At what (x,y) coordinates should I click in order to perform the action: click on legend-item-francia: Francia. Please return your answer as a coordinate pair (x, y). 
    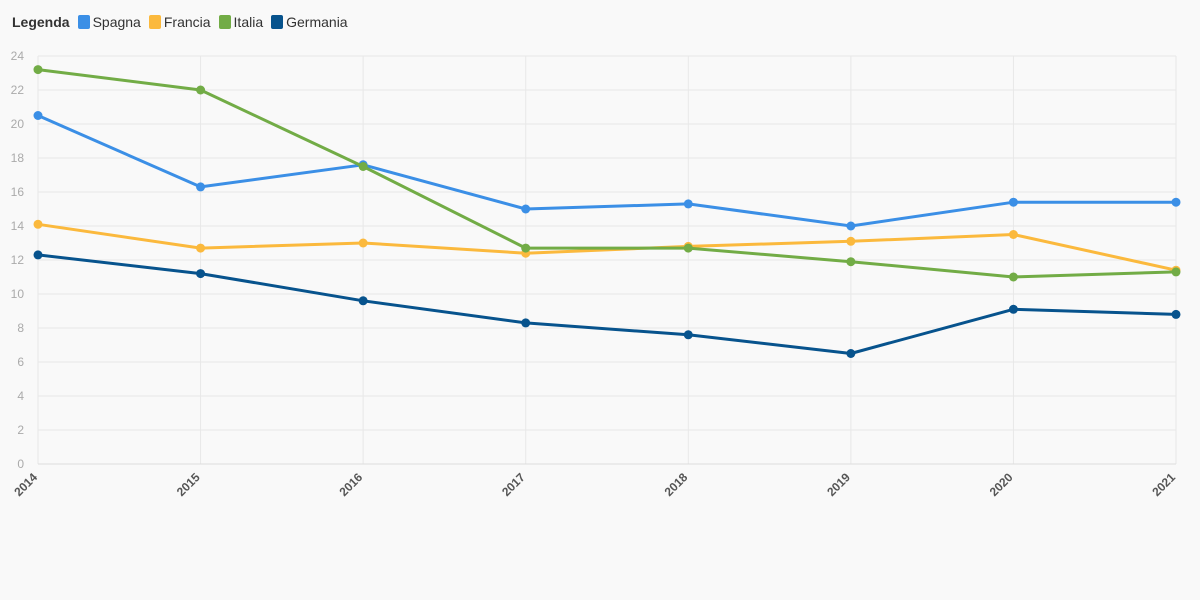
    Looking at the image, I should click on (179, 22).